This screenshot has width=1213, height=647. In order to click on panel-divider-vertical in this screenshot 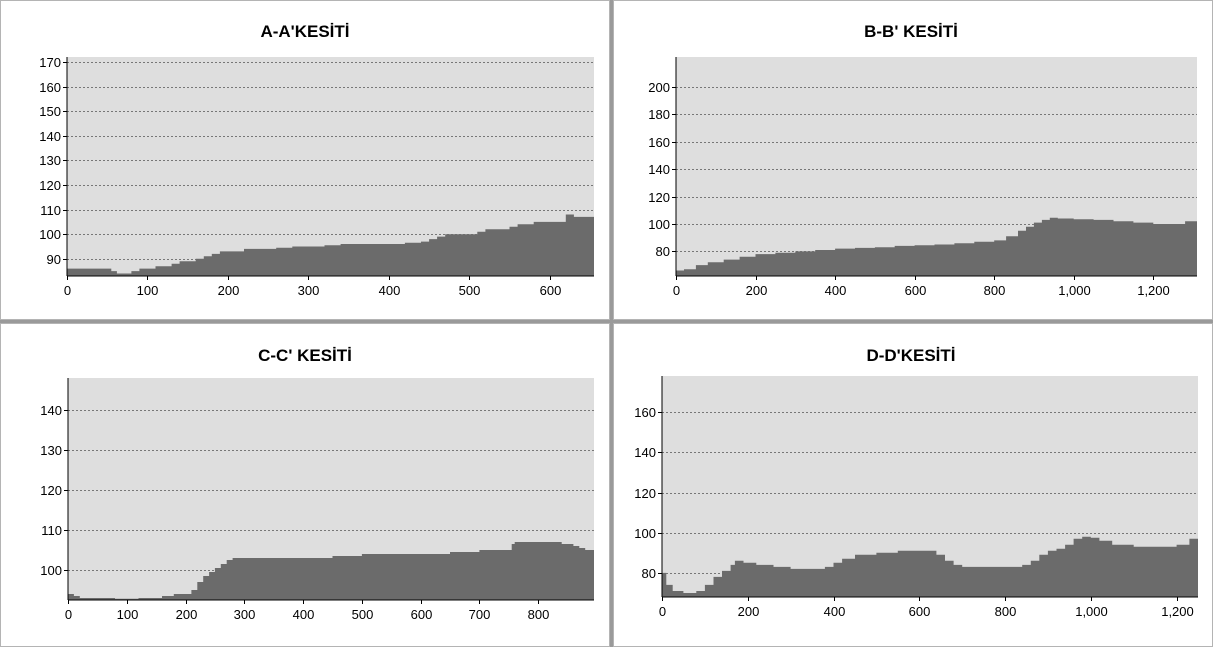, I will do `click(611, 323)`.